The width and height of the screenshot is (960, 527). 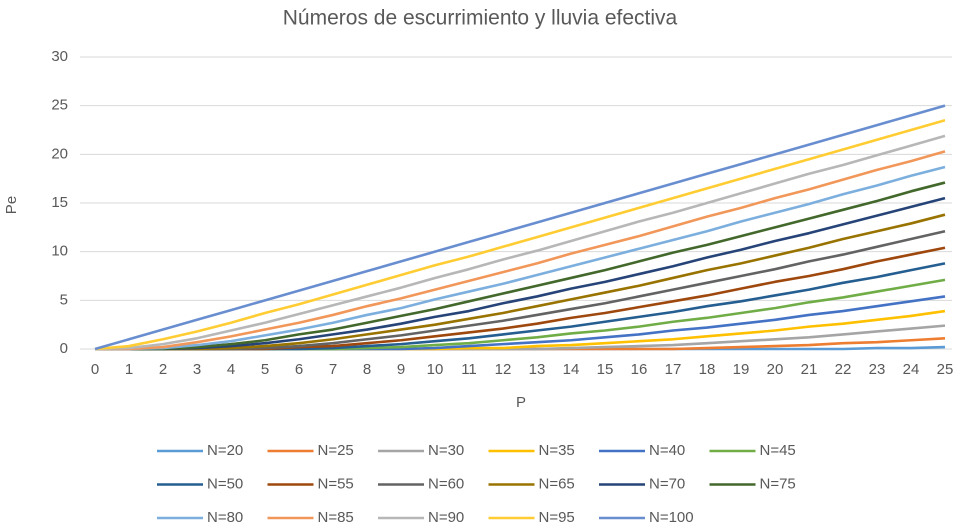 I want to click on legend-label: N=95, so click(x=557, y=517).